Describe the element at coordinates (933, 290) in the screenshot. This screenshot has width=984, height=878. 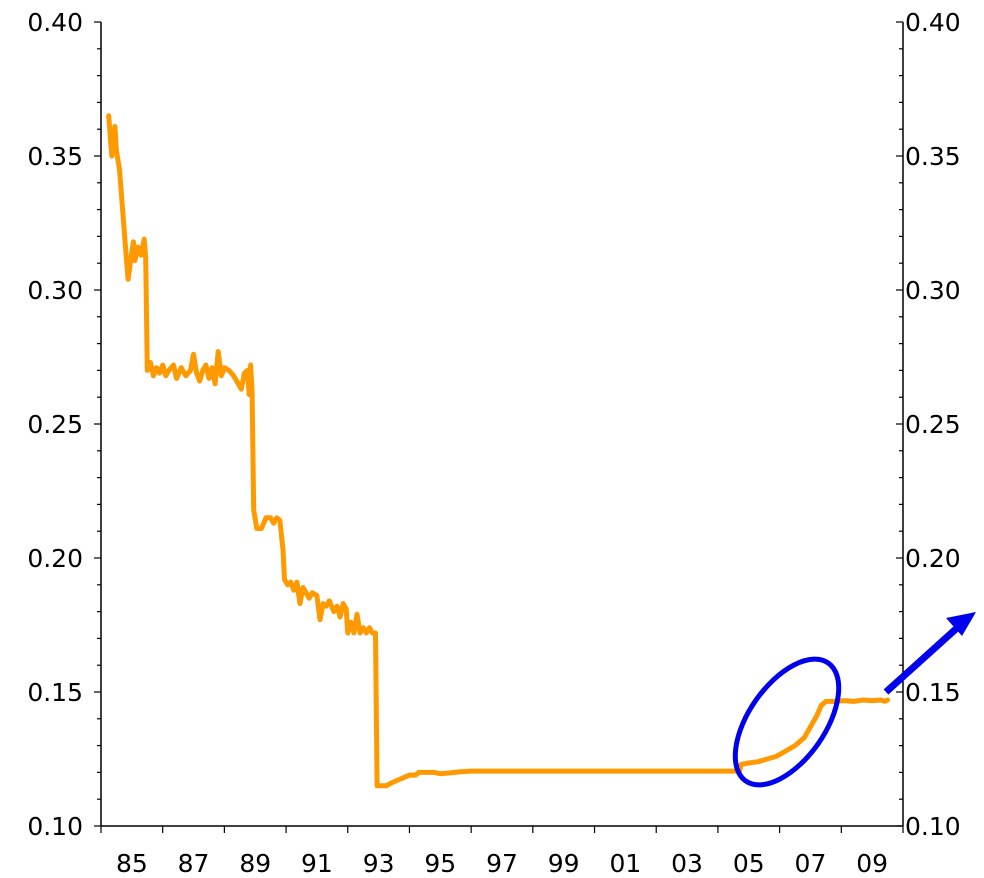
I see `y-tick-label-right: 0.30` at that location.